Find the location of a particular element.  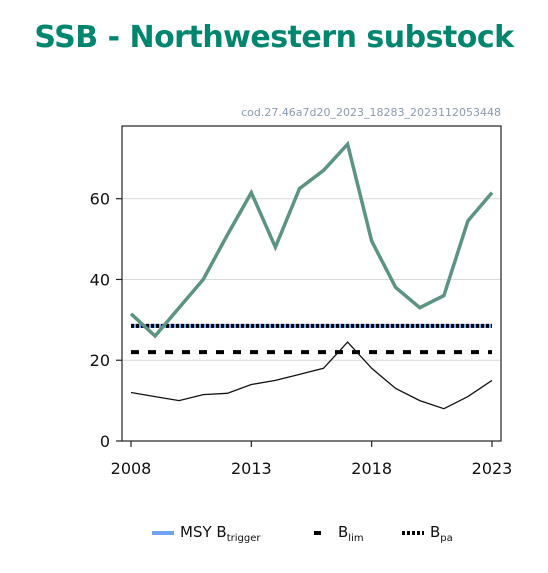

x-tick-label-2013: 2013 is located at coordinates (251, 468).